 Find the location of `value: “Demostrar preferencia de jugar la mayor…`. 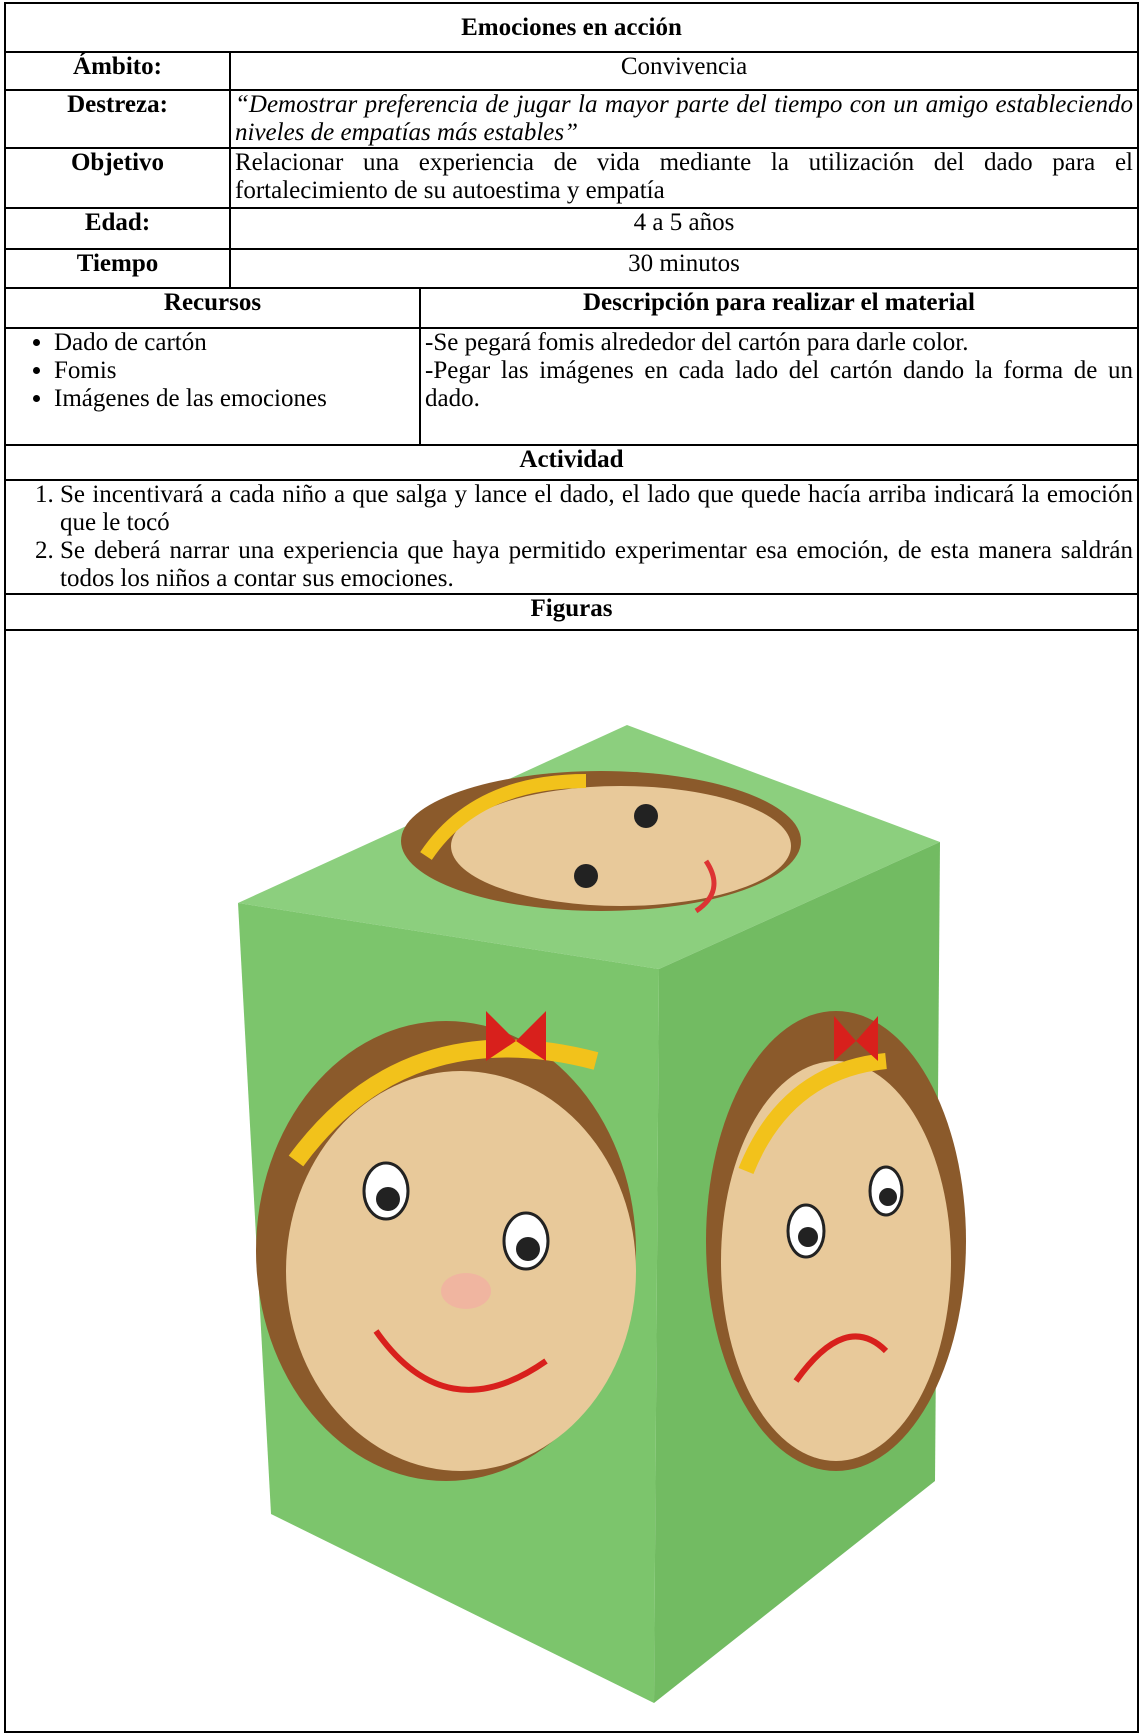

value: “Demostrar preferencia de jugar la mayor… is located at coordinates (684, 119).